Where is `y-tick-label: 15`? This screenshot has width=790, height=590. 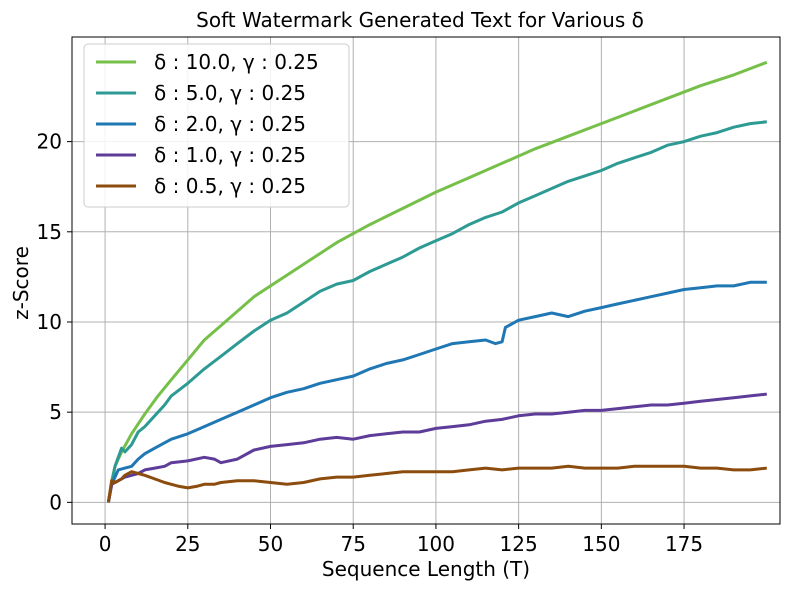 y-tick-label: 15 is located at coordinates (49, 232).